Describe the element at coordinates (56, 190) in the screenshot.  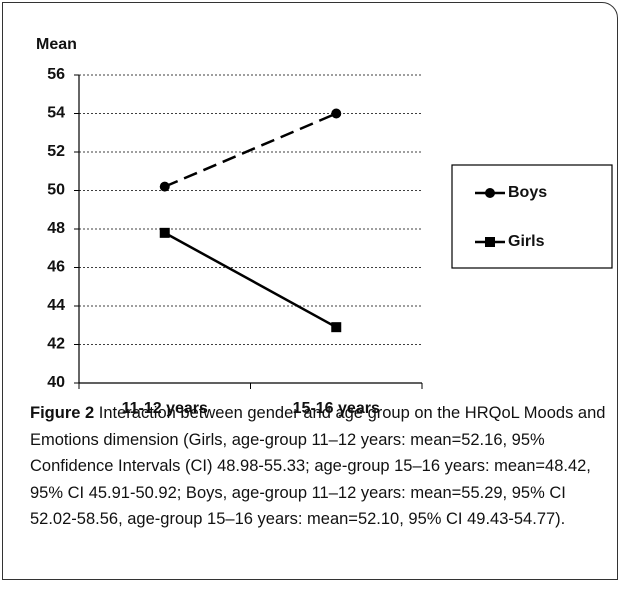
I see `y-tick-label: 50` at that location.